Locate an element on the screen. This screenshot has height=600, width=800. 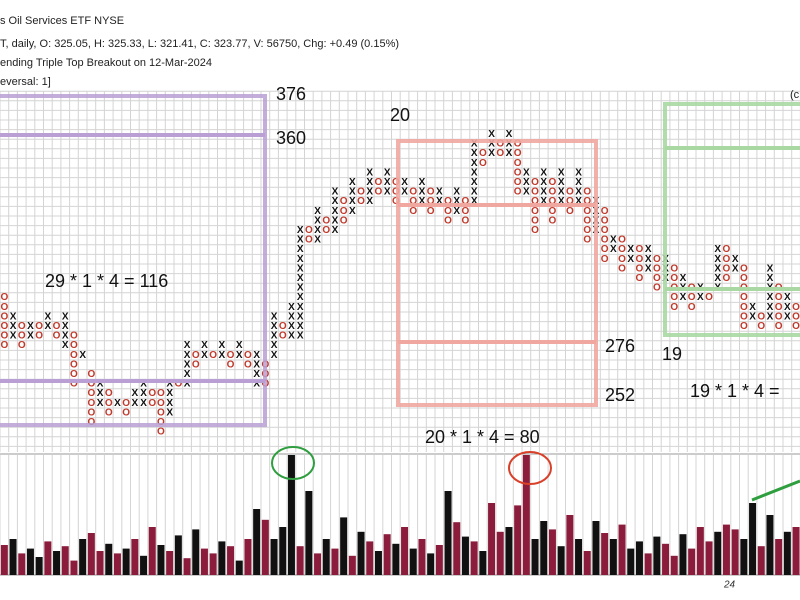
red-box is located at coordinates (497, 273).